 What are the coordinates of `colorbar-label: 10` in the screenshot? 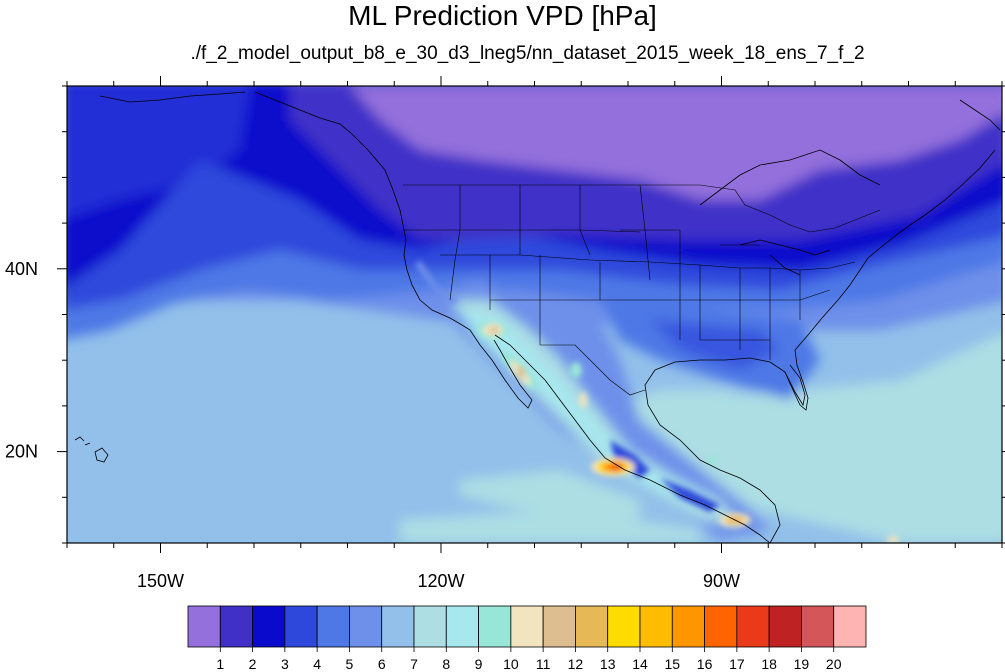 It's located at (511, 664).